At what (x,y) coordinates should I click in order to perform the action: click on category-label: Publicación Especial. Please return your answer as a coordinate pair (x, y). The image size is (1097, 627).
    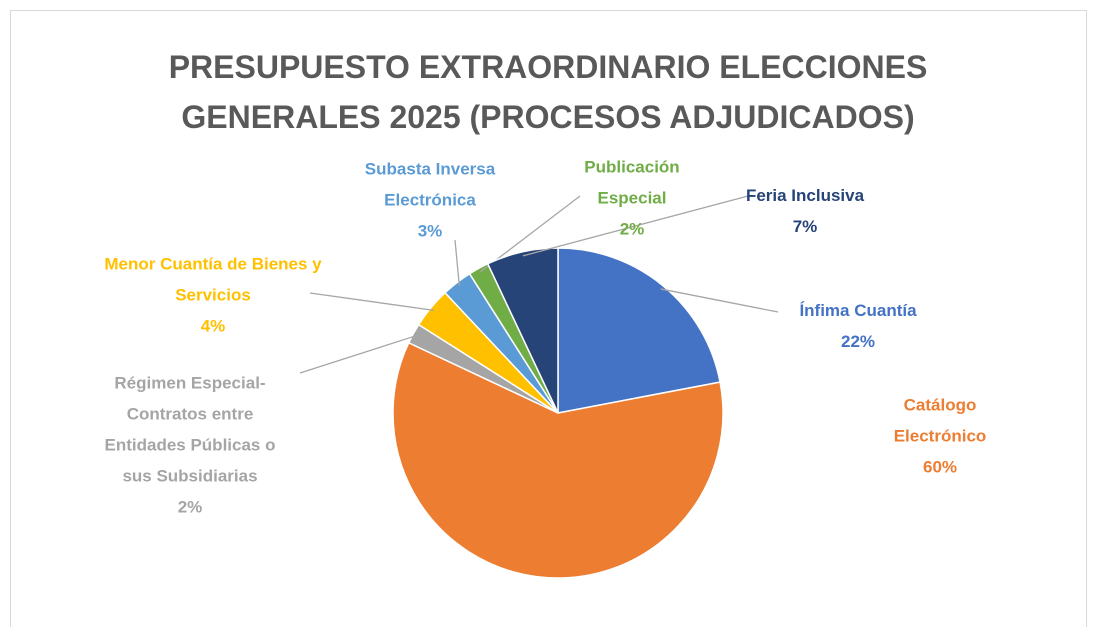
    Looking at the image, I should click on (632, 182).